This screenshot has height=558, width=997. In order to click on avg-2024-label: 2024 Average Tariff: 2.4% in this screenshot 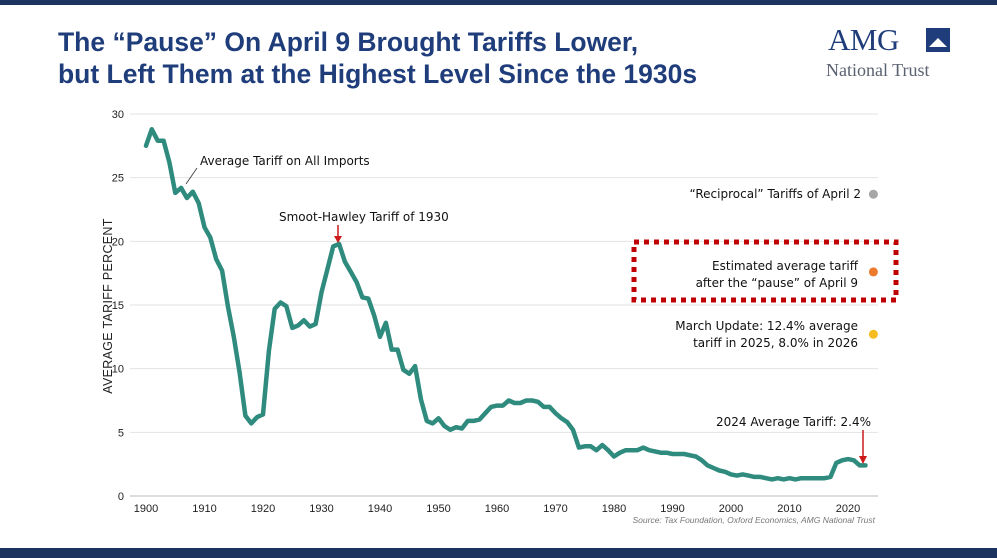, I will do `click(793, 422)`.